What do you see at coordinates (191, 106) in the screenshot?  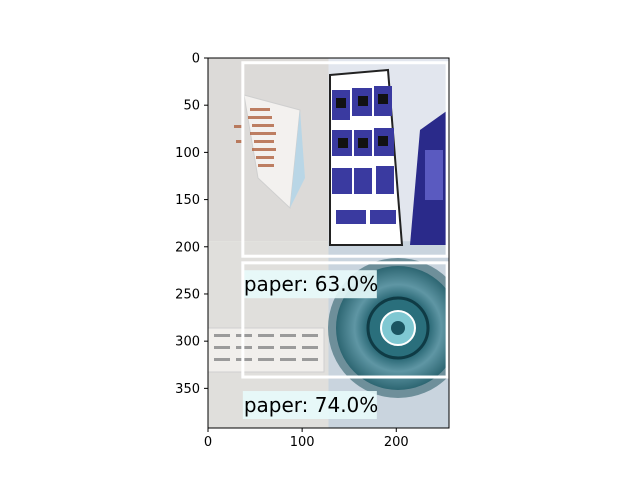 I see `y-tick-label: 50` at bounding box center [191, 106].